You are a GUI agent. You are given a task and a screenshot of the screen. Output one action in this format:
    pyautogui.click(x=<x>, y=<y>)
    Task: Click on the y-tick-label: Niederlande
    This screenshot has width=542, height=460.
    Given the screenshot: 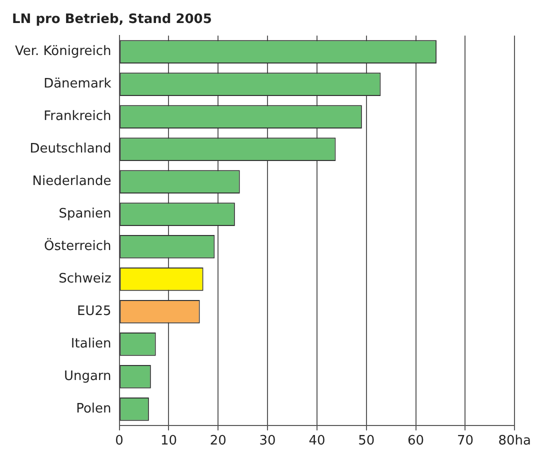 What is the action you would take?
    pyautogui.click(x=72, y=182)
    